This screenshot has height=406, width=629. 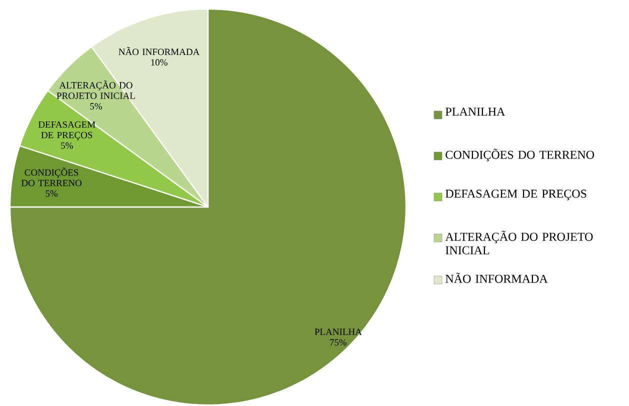 I want to click on data-label: 75%, so click(x=338, y=342).